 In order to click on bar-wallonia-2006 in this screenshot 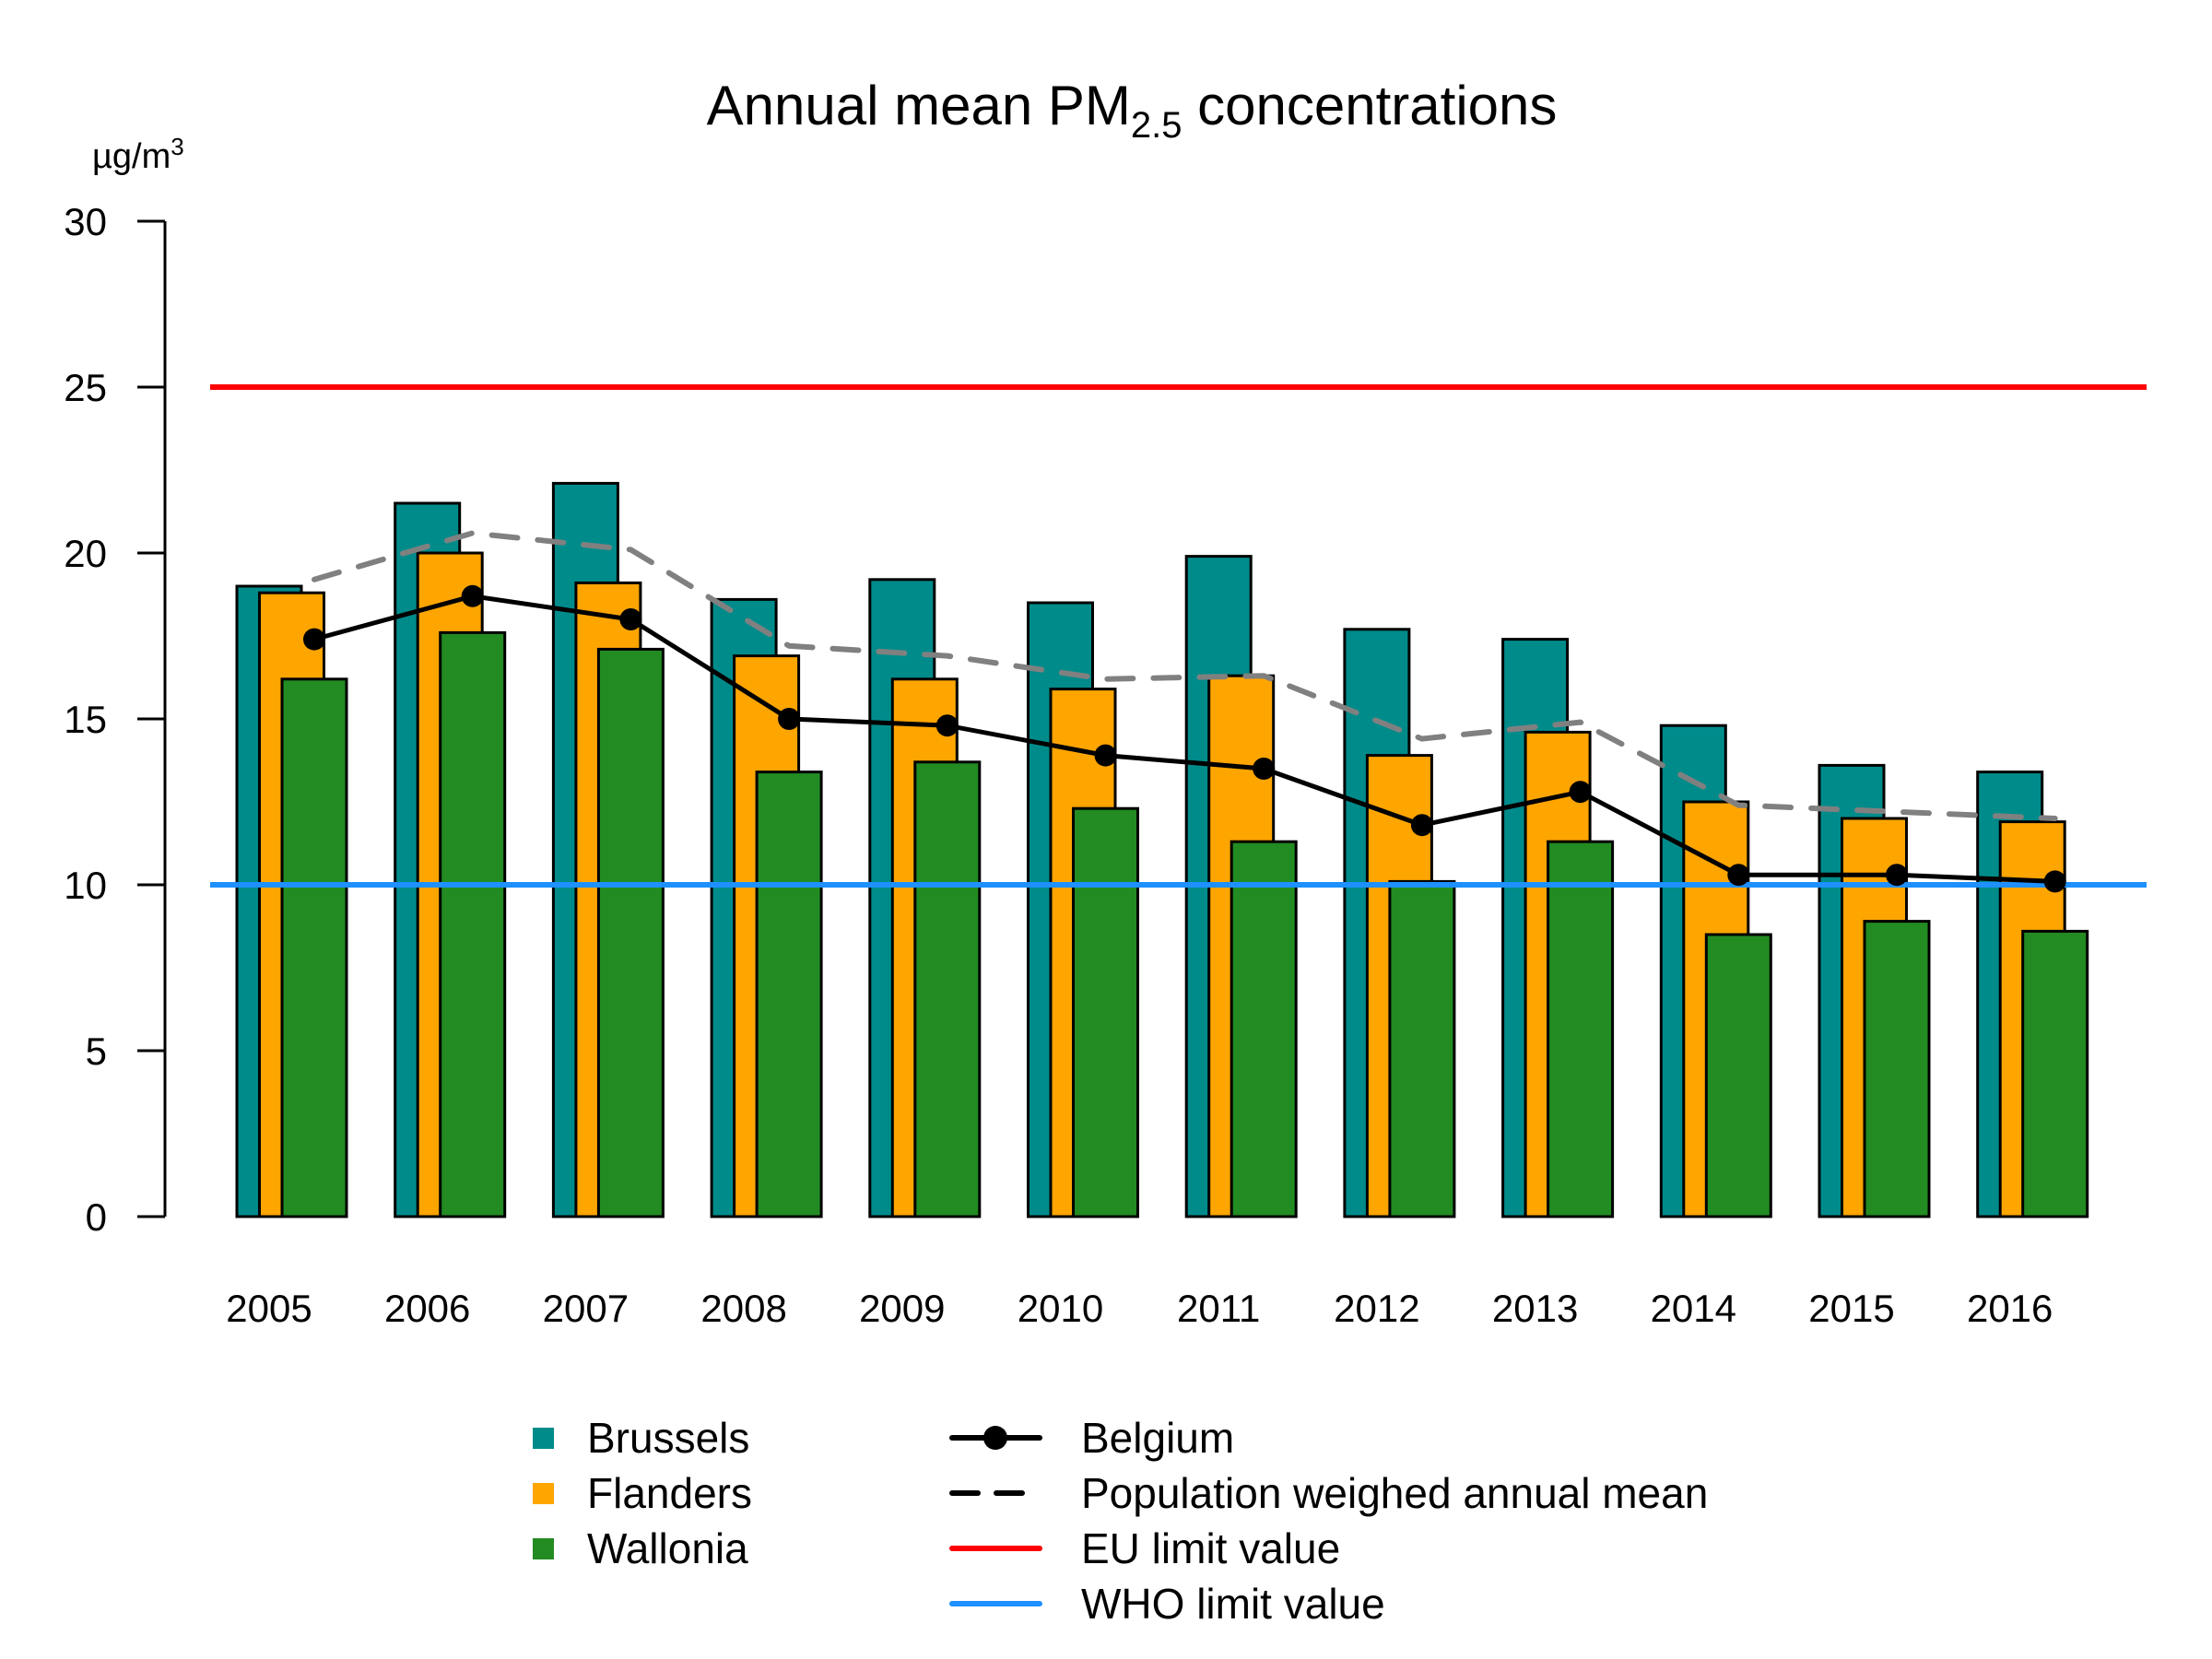, I will do `click(473, 924)`.